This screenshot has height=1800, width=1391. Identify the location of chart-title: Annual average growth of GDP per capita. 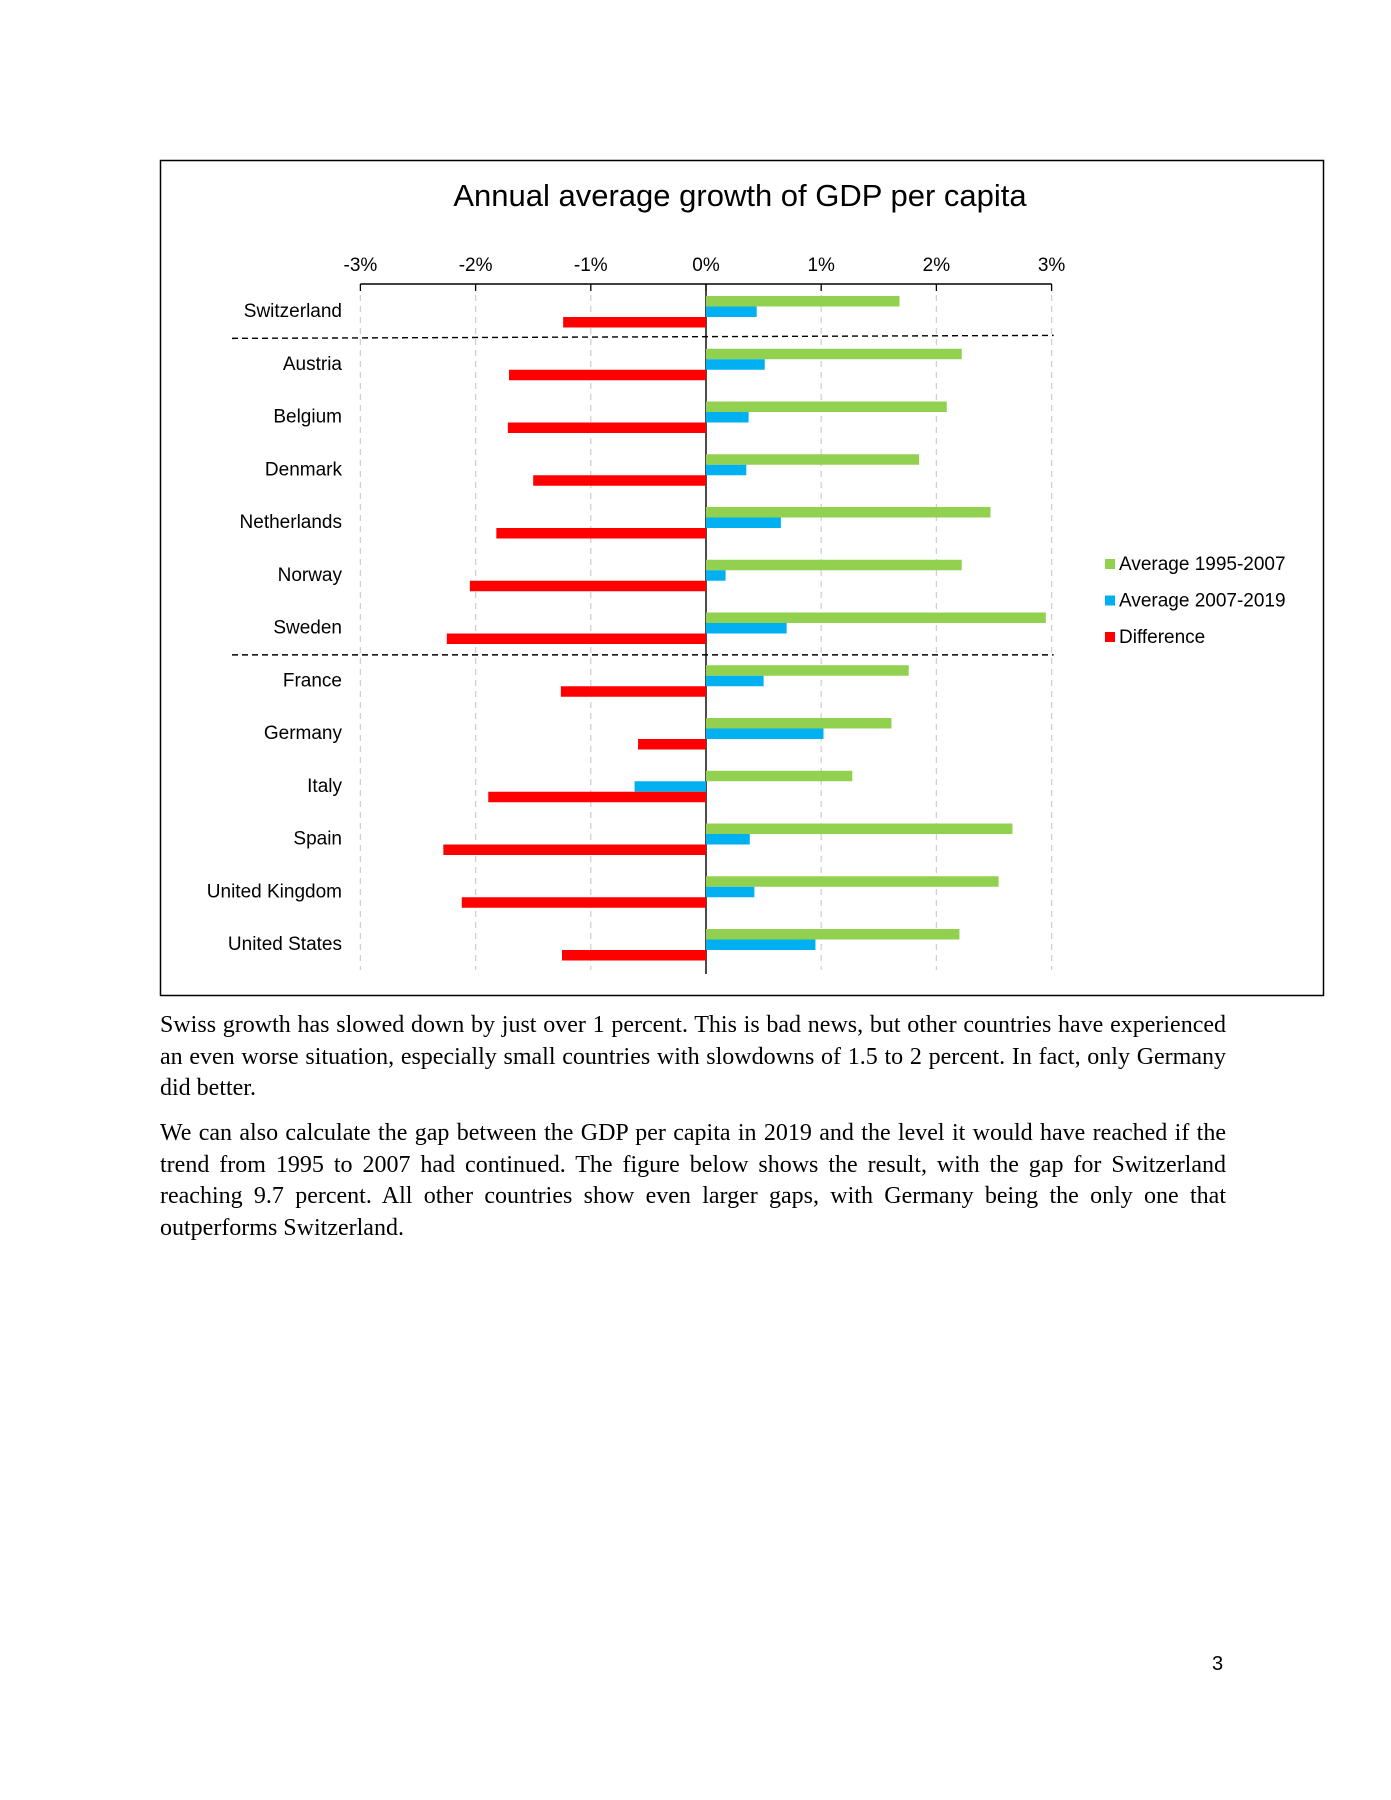
(740, 195).